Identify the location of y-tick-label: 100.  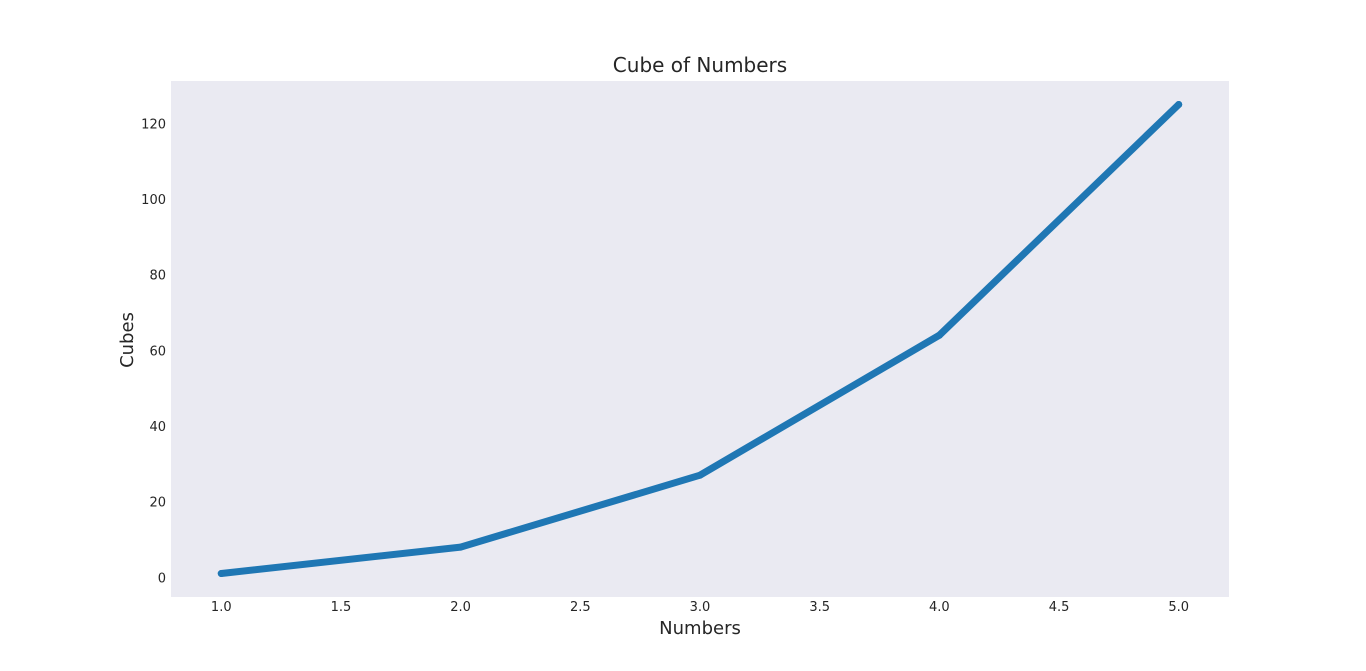
(153, 200).